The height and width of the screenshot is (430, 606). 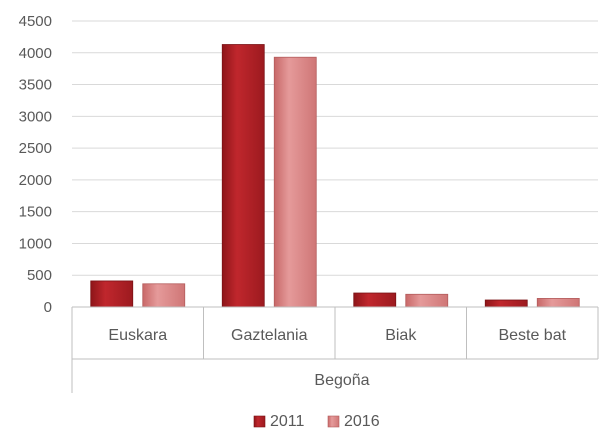 What do you see at coordinates (375, 300) in the screenshot?
I see `bar-2011-biak` at bounding box center [375, 300].